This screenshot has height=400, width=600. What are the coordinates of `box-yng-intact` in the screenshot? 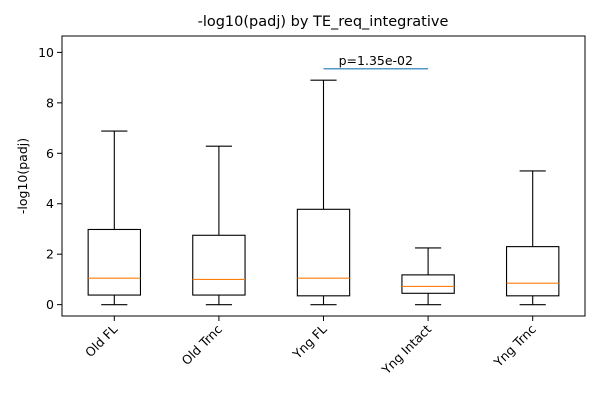 It's located at (428, 276).